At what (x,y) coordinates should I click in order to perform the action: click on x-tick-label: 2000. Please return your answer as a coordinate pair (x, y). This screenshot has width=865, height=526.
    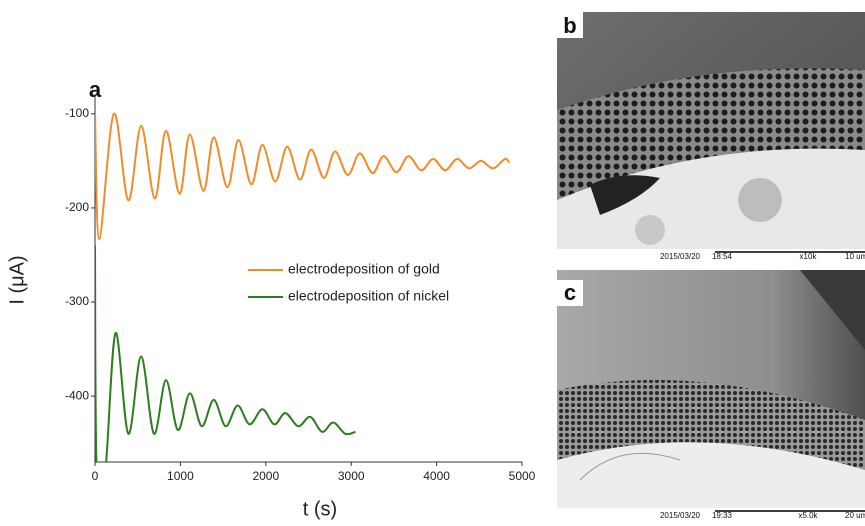
    Looking at the image, I should click on (265, 476).